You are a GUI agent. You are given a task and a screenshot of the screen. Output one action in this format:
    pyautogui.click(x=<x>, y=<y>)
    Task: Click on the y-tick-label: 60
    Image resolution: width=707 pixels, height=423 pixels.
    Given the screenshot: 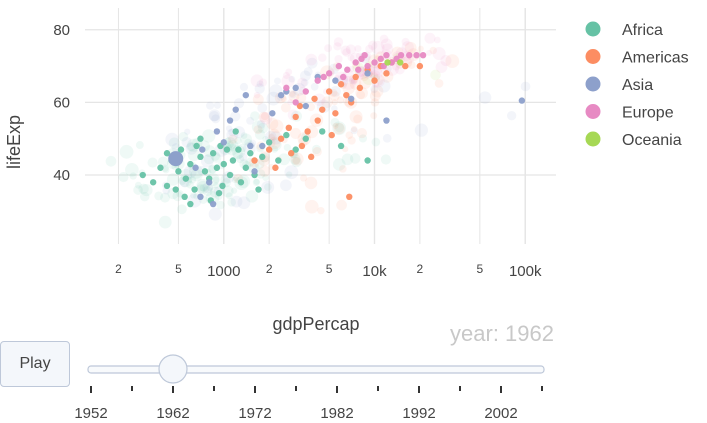 What is the action you would take?
    pyautogui.click(x=61, y=102)
    